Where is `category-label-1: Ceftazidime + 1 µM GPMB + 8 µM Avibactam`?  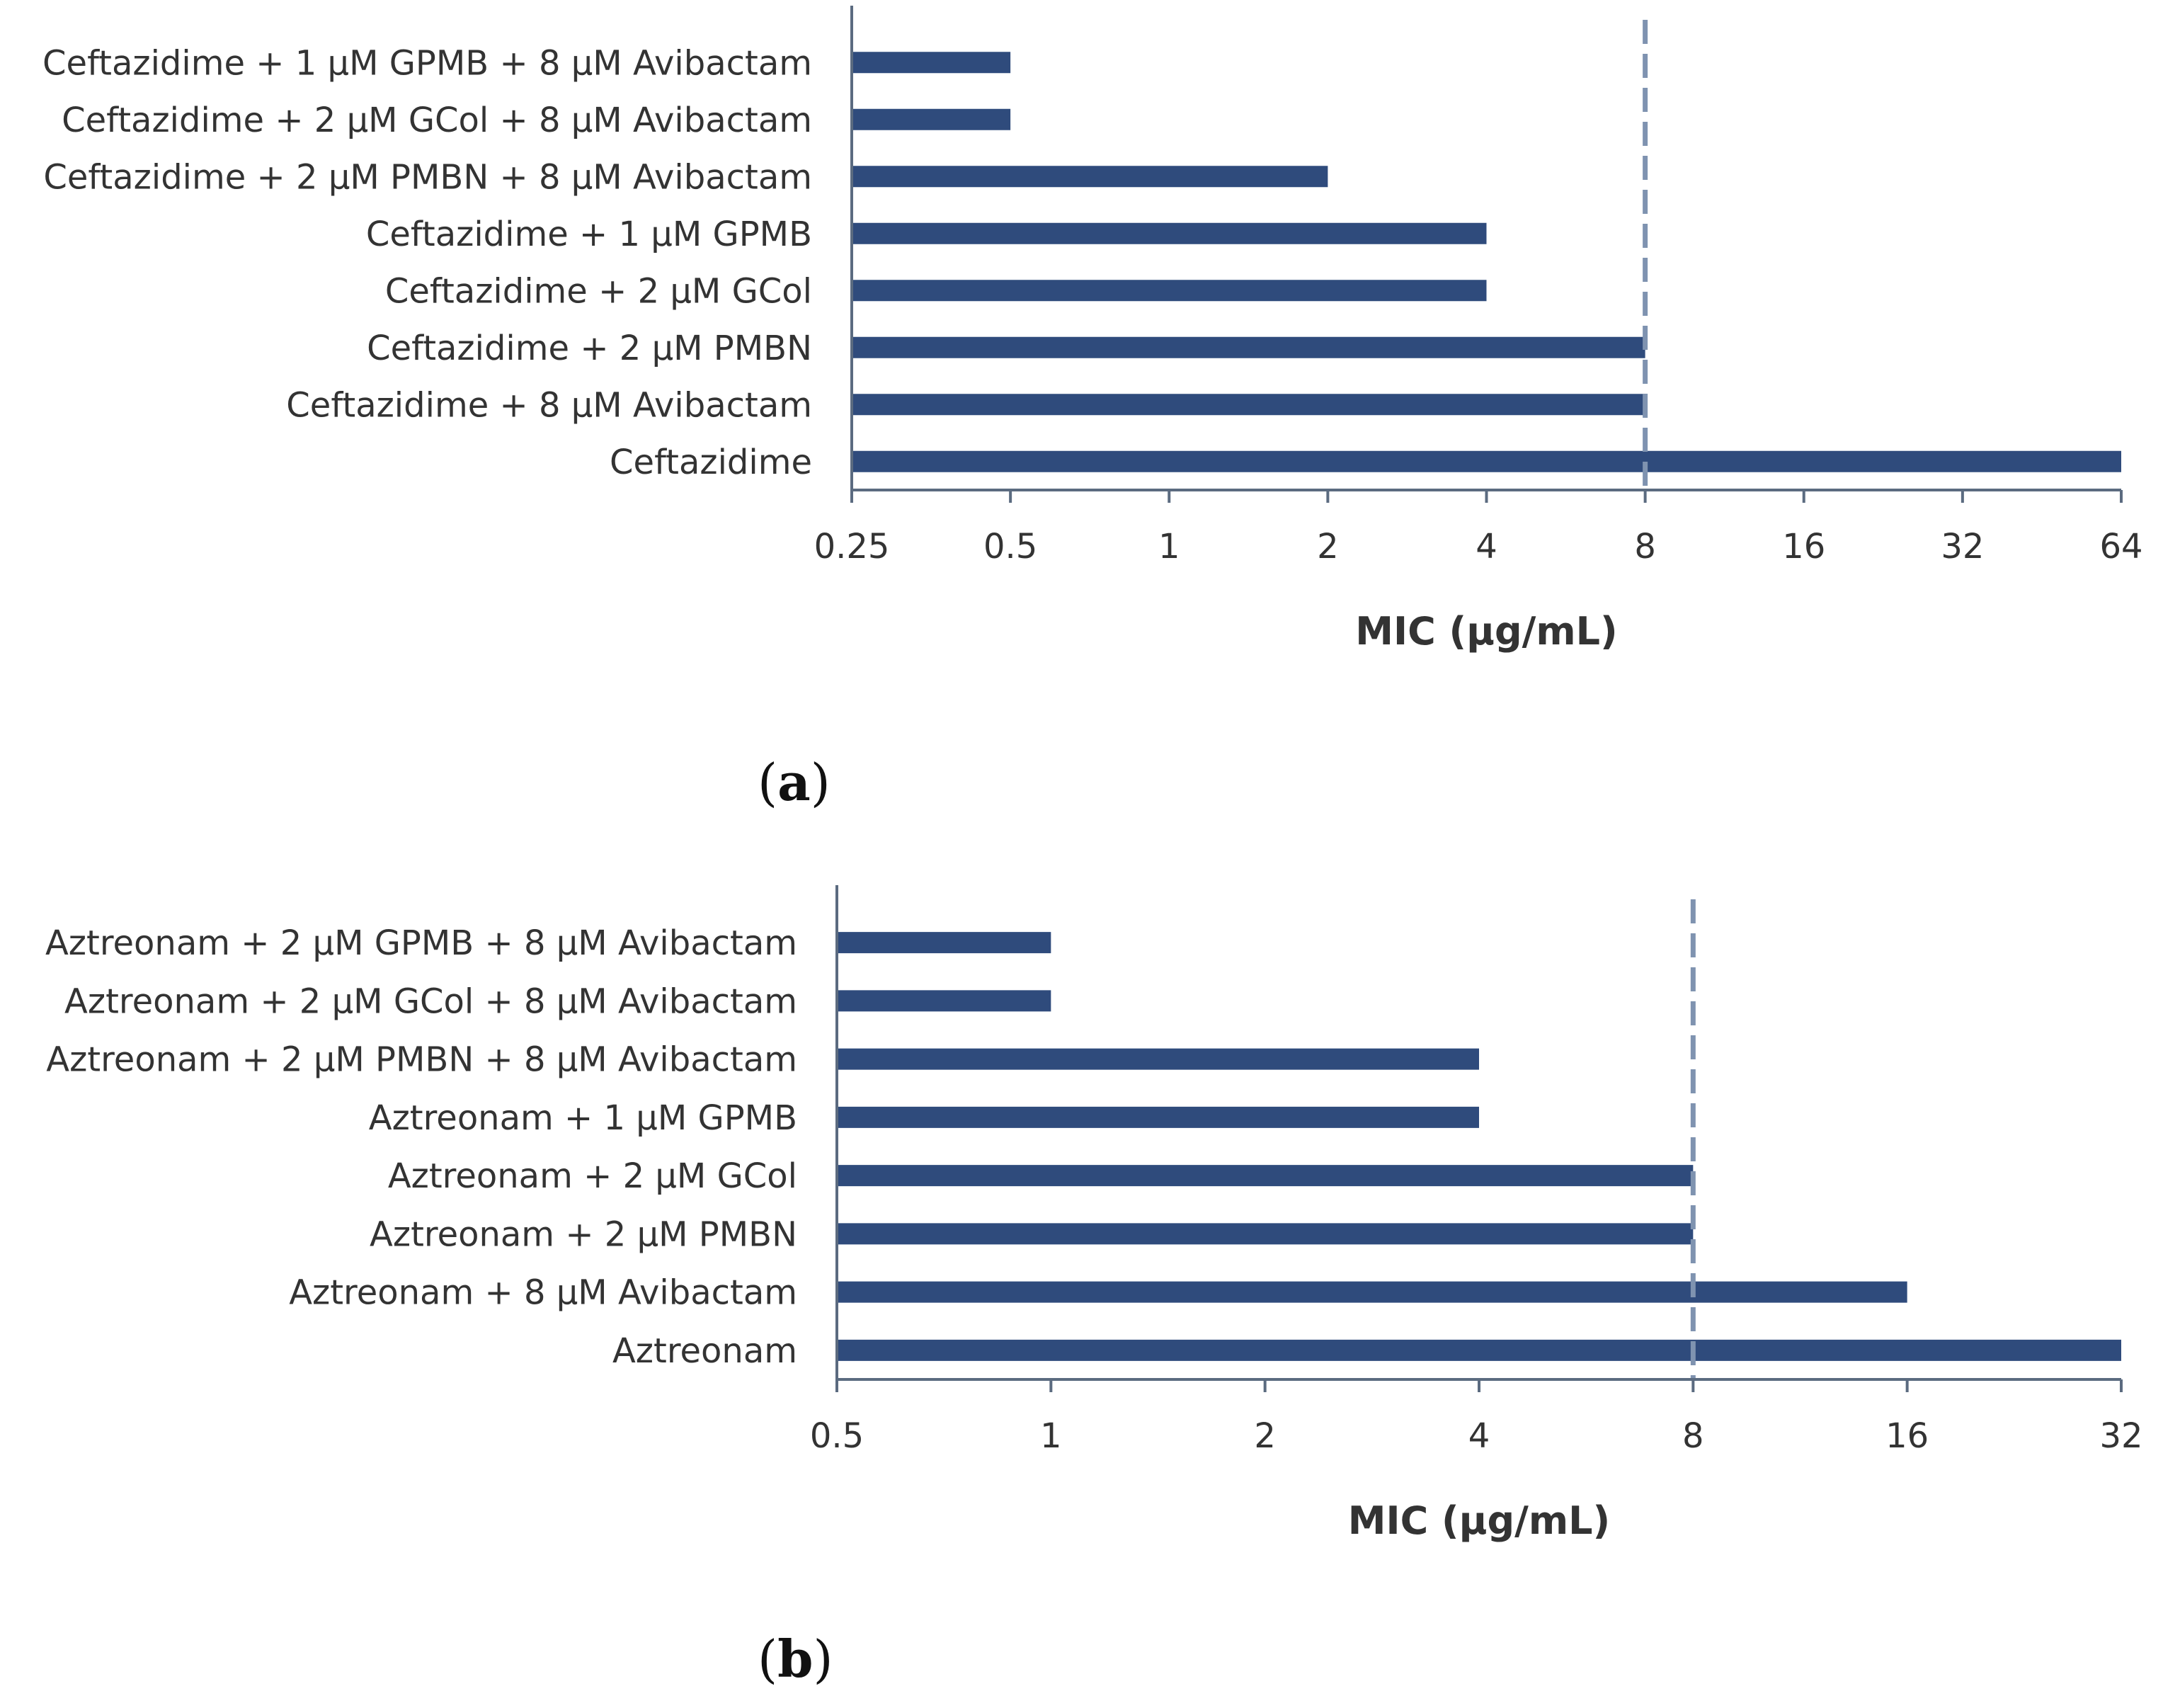
category-label-1: Ceftazidime + 1 µM GPMB + 8 µM Avibactam is located at coordinates (427, 63).